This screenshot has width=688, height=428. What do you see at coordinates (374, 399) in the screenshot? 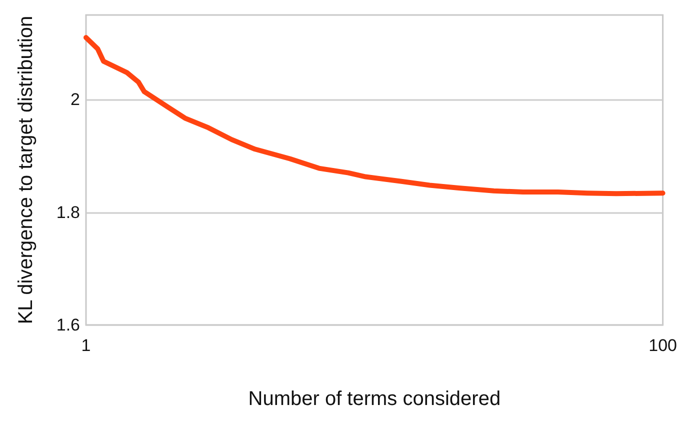
I see `x-axis-title: Number of terms considered` at bounding box center [374, 399].